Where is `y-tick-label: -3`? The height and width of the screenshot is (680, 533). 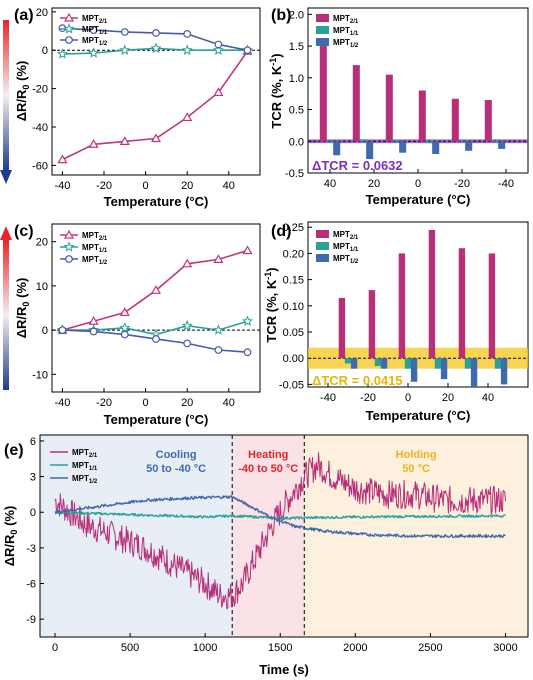
y-tick-label: -3 is located at coordinates (31, 549).